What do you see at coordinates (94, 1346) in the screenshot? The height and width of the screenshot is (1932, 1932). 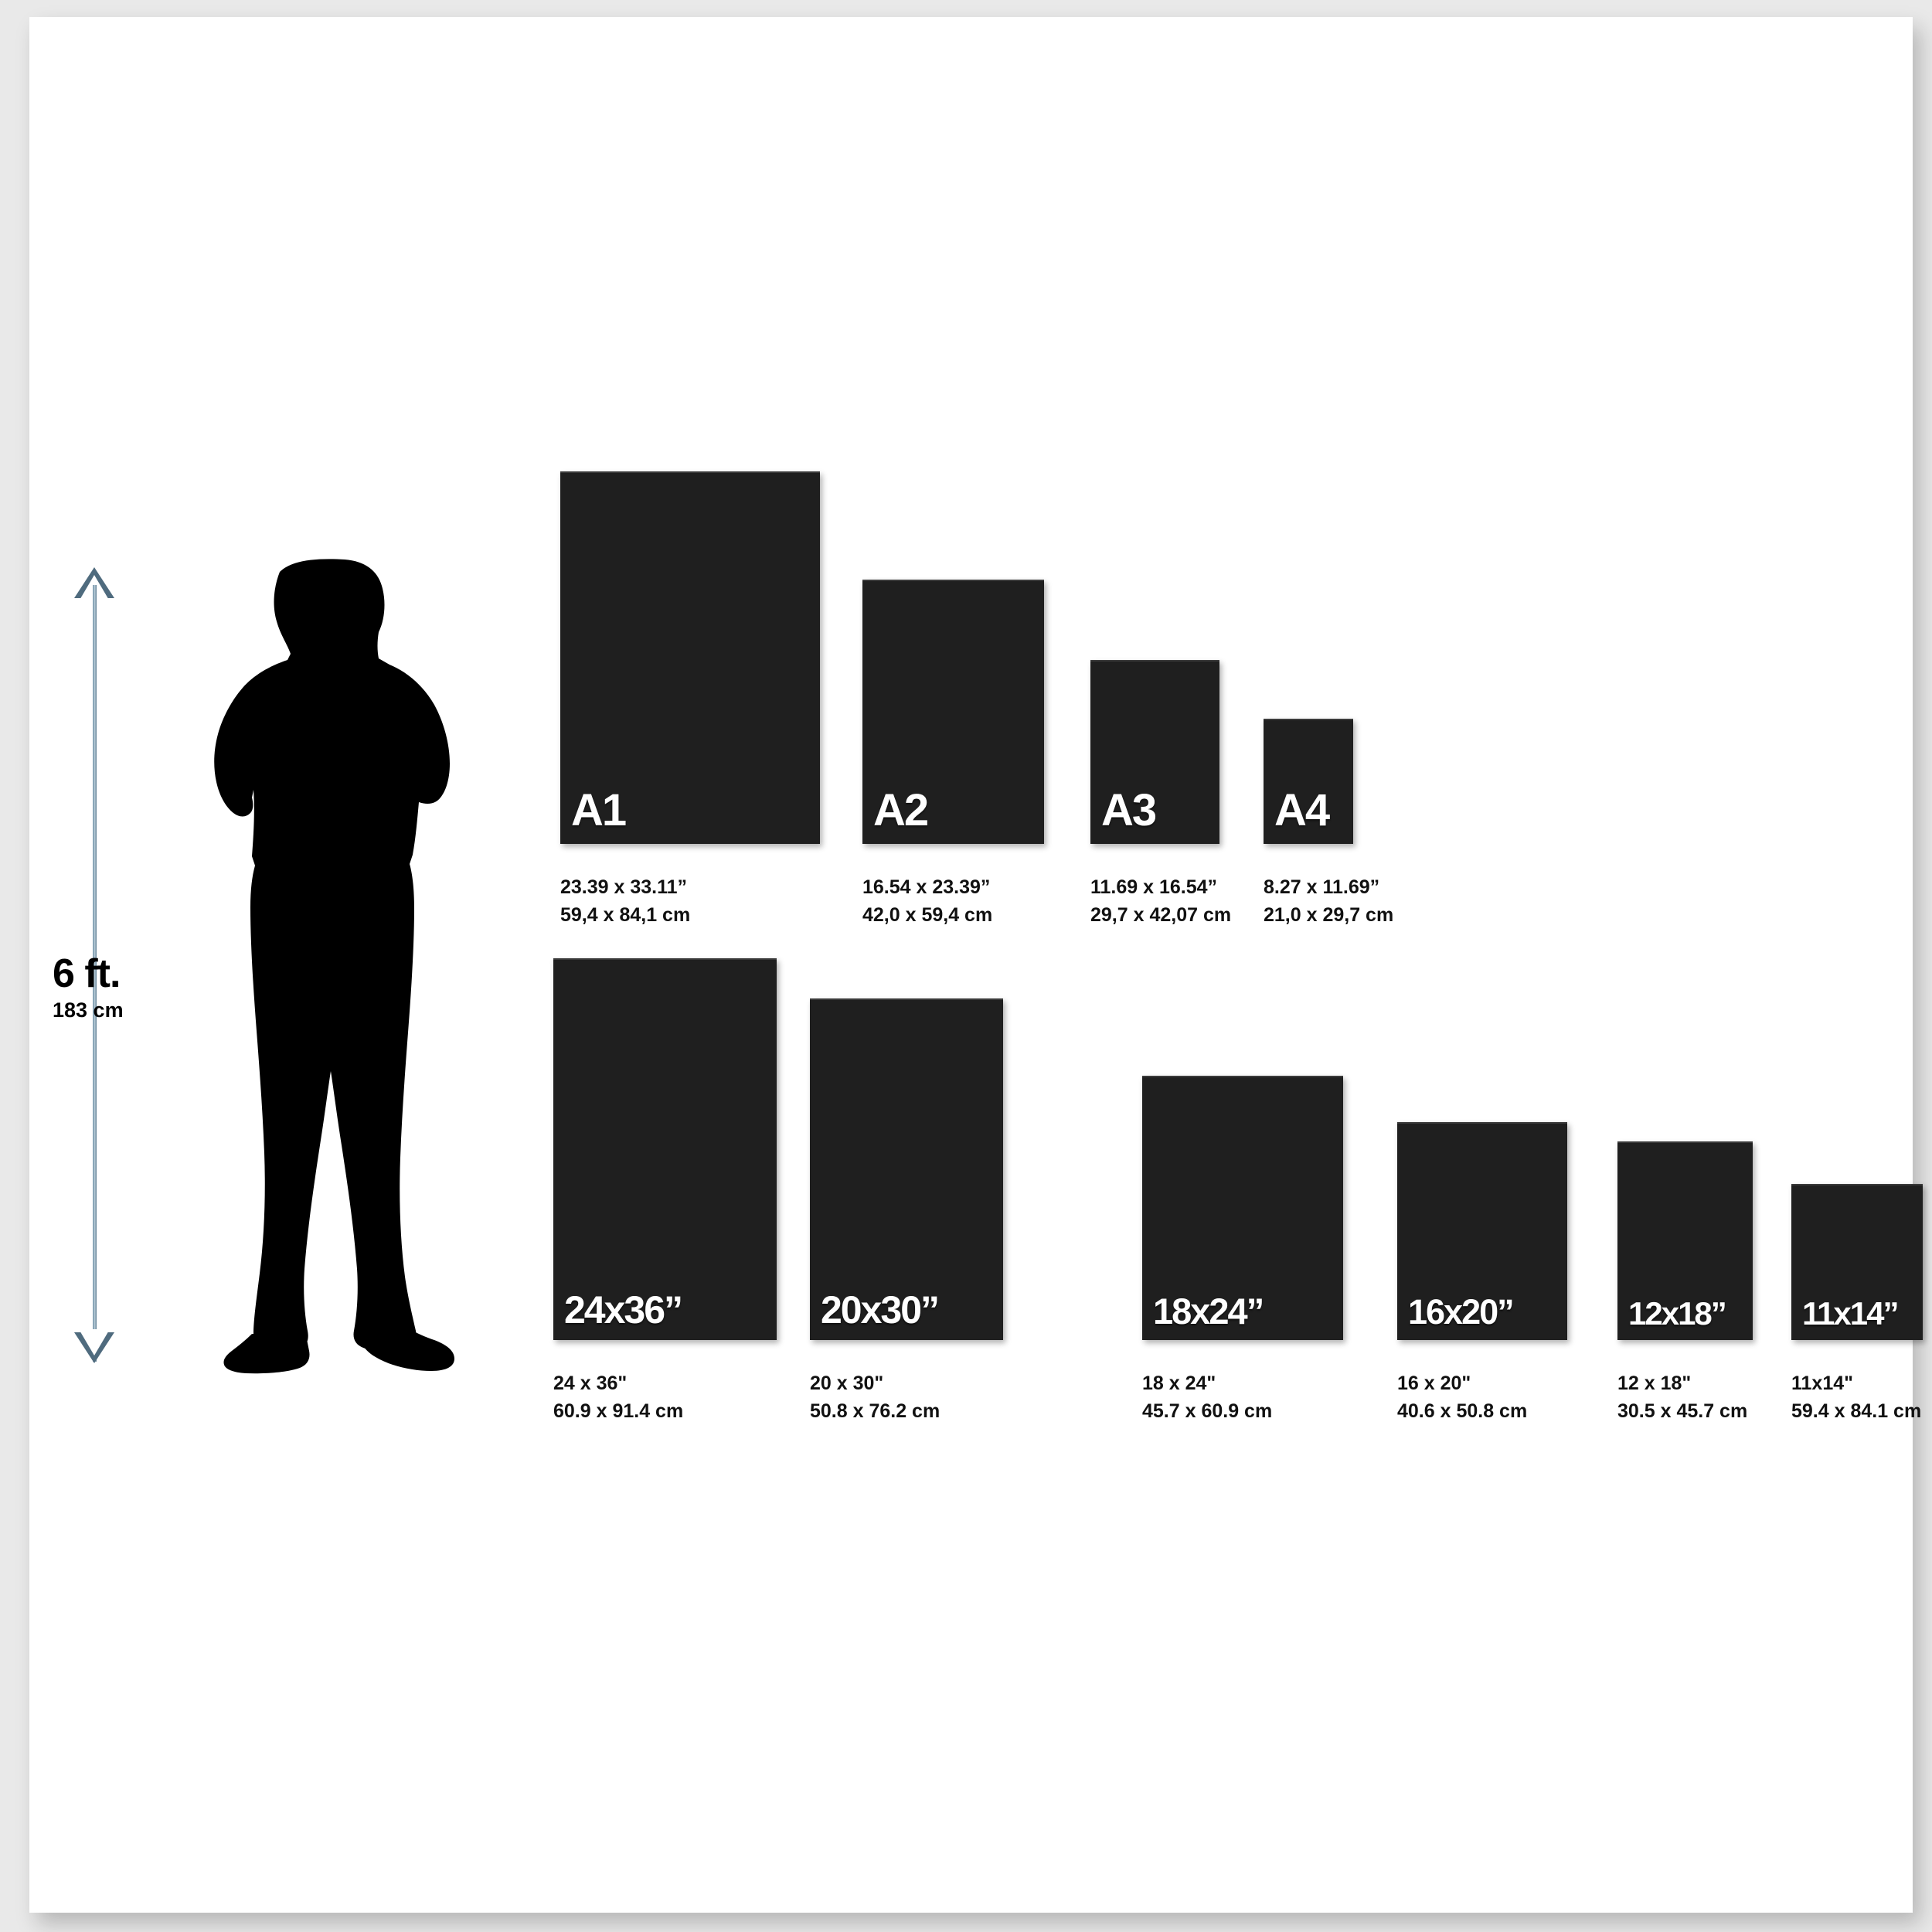 I see `height-arrow-down-icon` at bounding box center [94, 1346].